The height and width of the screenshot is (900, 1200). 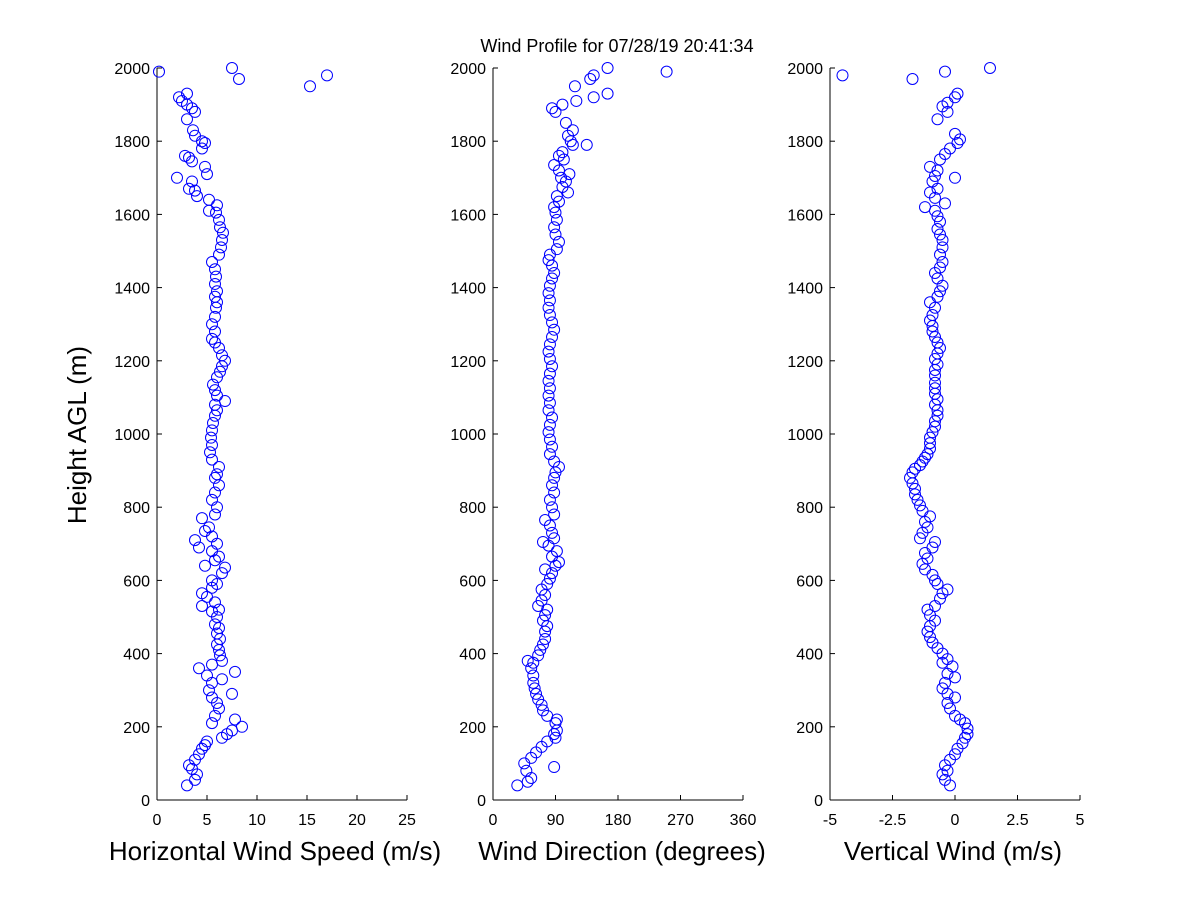 I want to click on vertical-x-axis-label: Vertical Wind (m/s), so click(x=953, y=851).